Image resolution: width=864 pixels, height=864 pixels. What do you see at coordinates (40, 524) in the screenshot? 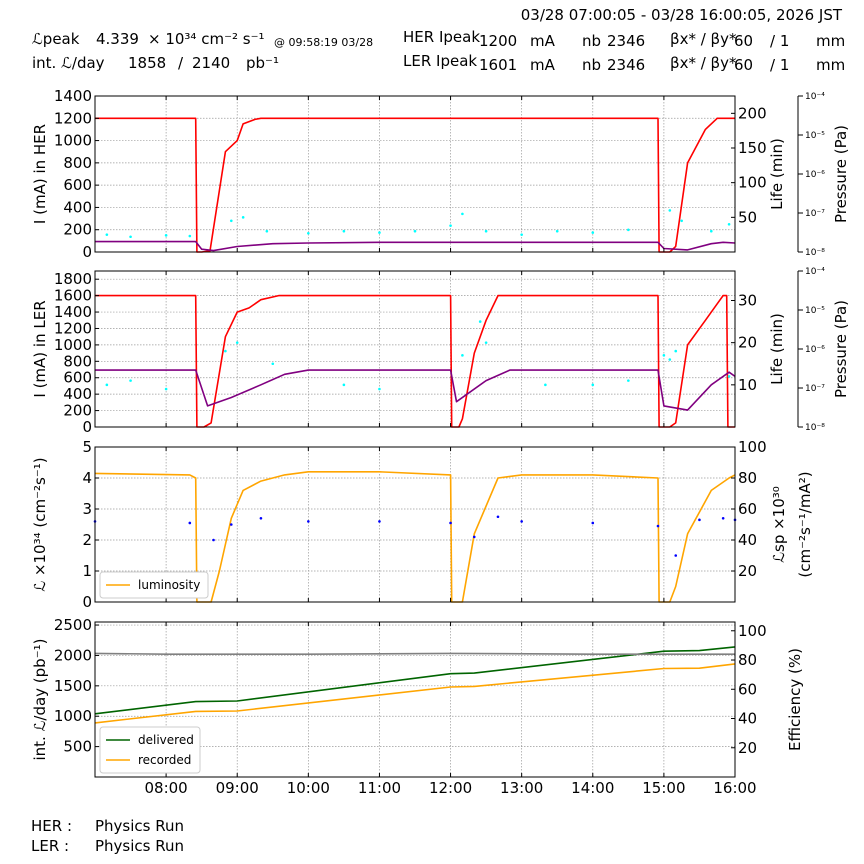
I see `y-axis-label: ℒ ×10³⁴ (cm⁻²s⁻¹)` at bounding box center [40, 524].